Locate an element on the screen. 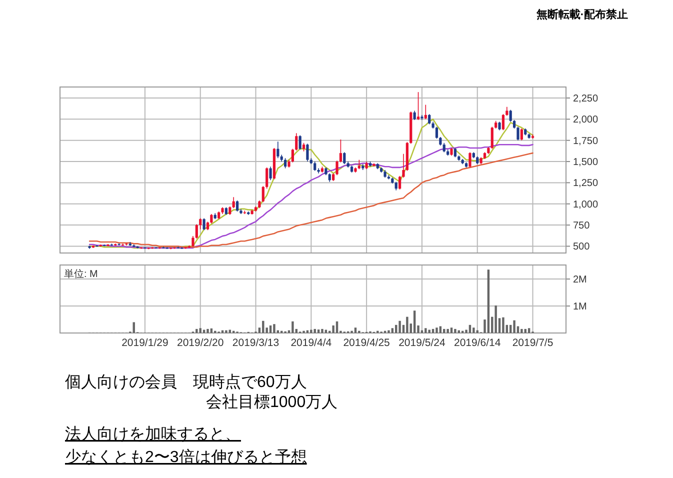 The height and width of the screenshot is (478, 673). x-tick-label: 2019/7/5 is located at coordinates (533, 343).